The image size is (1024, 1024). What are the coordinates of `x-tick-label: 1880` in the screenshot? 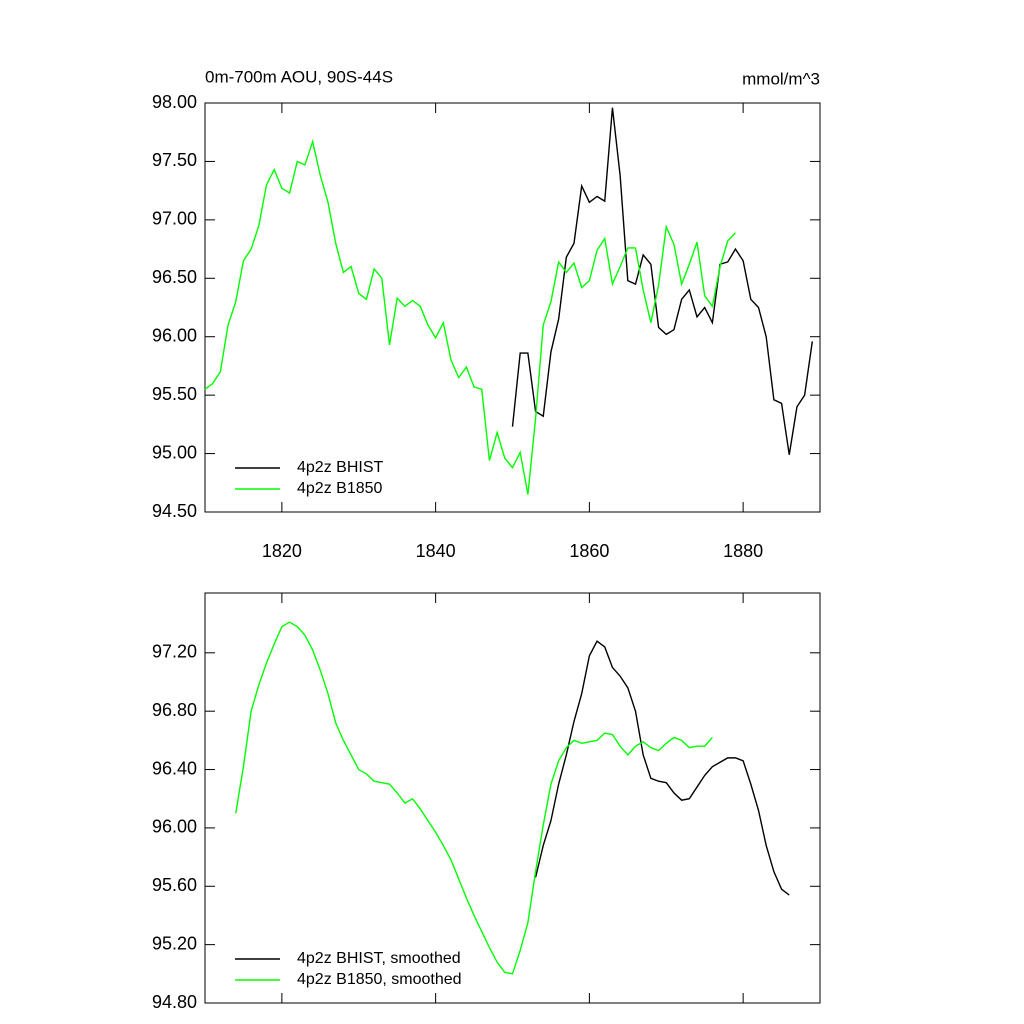 It's located at (743, 551).